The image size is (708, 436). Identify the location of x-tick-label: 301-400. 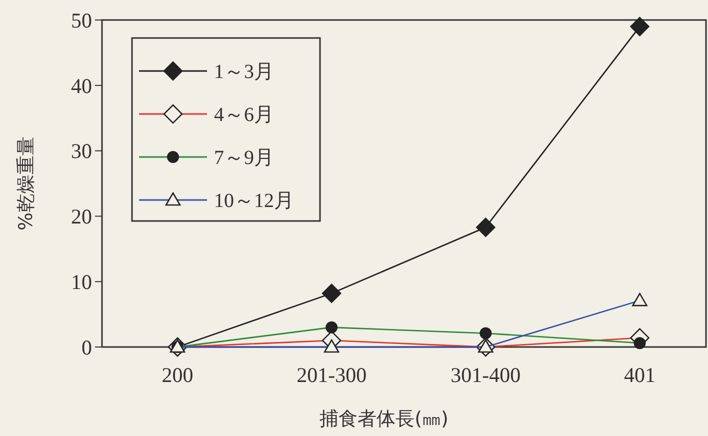
(485, 375).